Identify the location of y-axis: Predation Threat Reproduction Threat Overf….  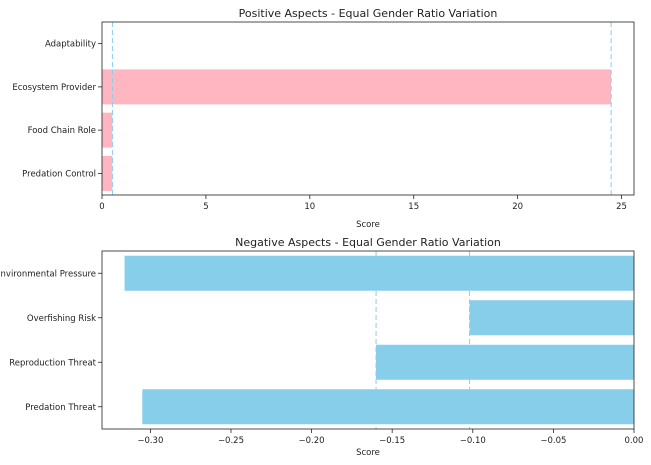
(51, 341).